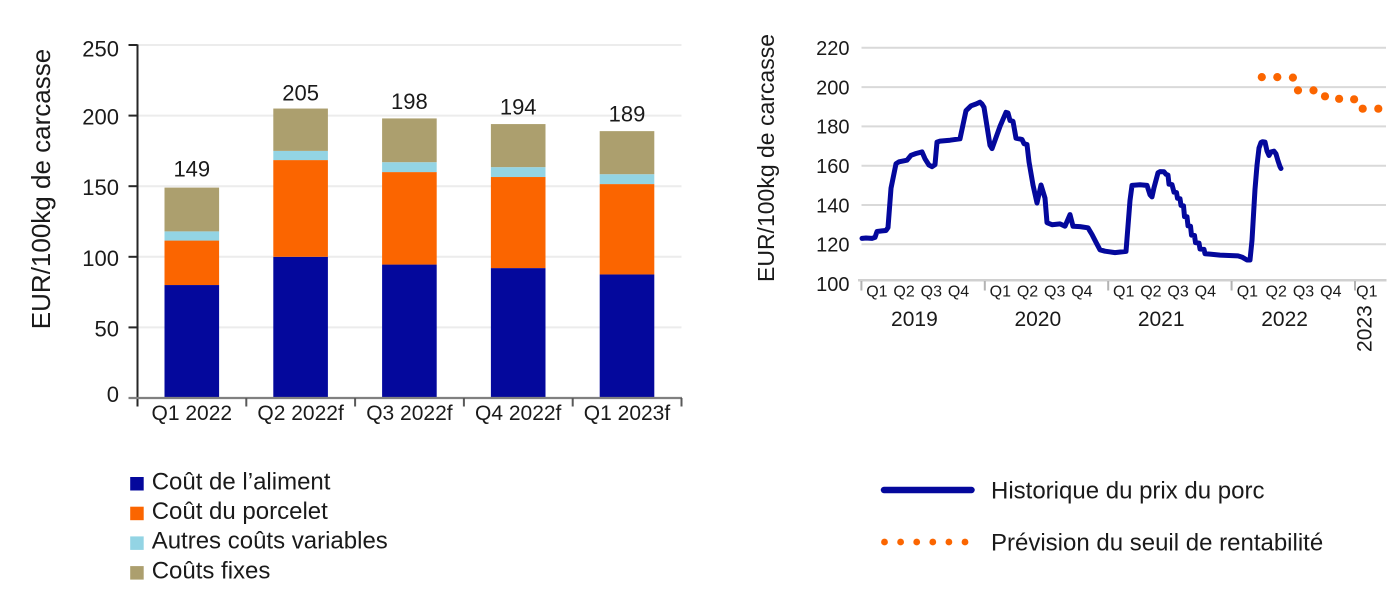 The width and height of the screenshot is (1400, 615). I want to click on svg-text: 149, so click(191, 169).